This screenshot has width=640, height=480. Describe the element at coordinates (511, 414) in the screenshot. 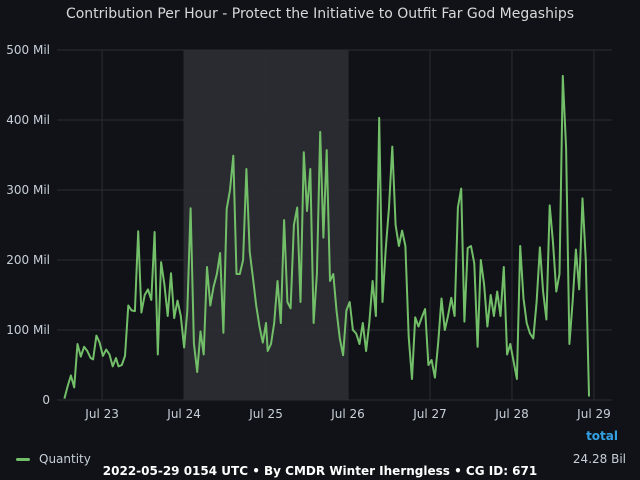

I see `x-tick-label: Jul 28` at that location.